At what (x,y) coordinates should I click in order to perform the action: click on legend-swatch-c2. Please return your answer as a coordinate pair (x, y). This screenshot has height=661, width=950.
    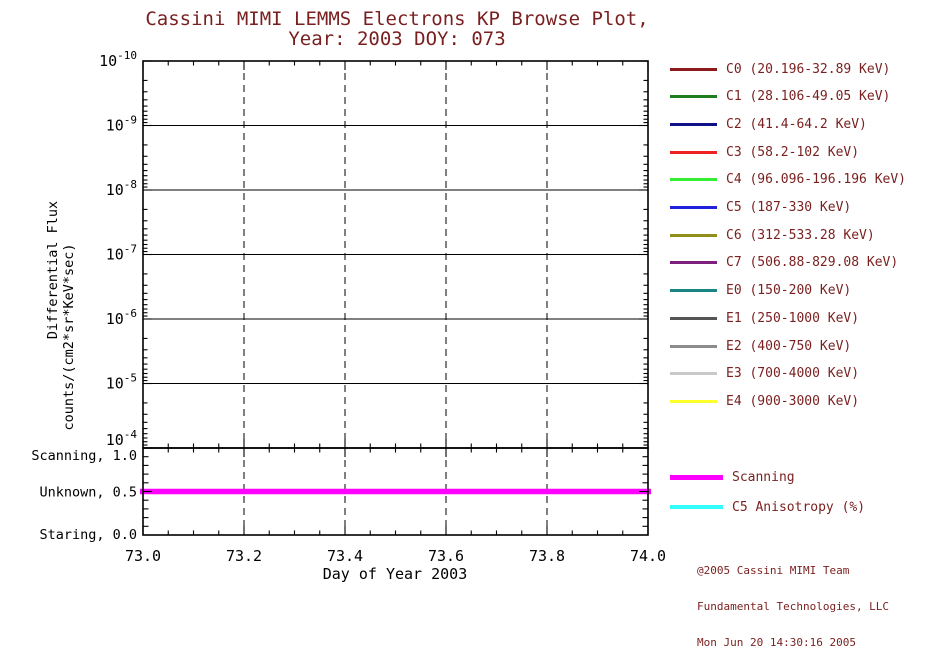
    Looking at the image, I should click on (693, 124).